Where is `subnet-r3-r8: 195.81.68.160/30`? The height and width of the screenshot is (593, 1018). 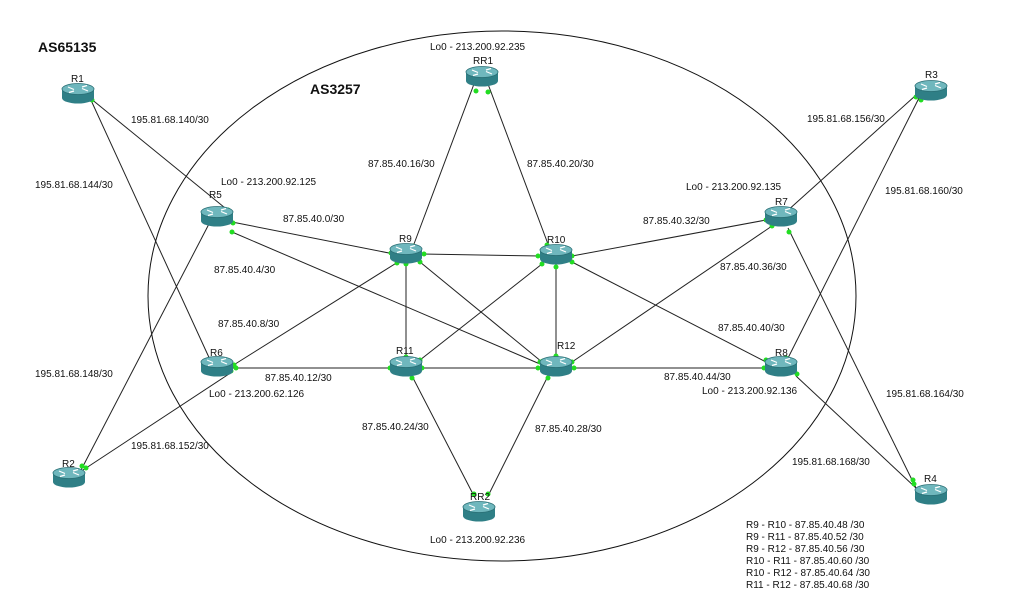 subnet-r3-r8: 195.81.68.160/30 is located at coordinates (924, 191).